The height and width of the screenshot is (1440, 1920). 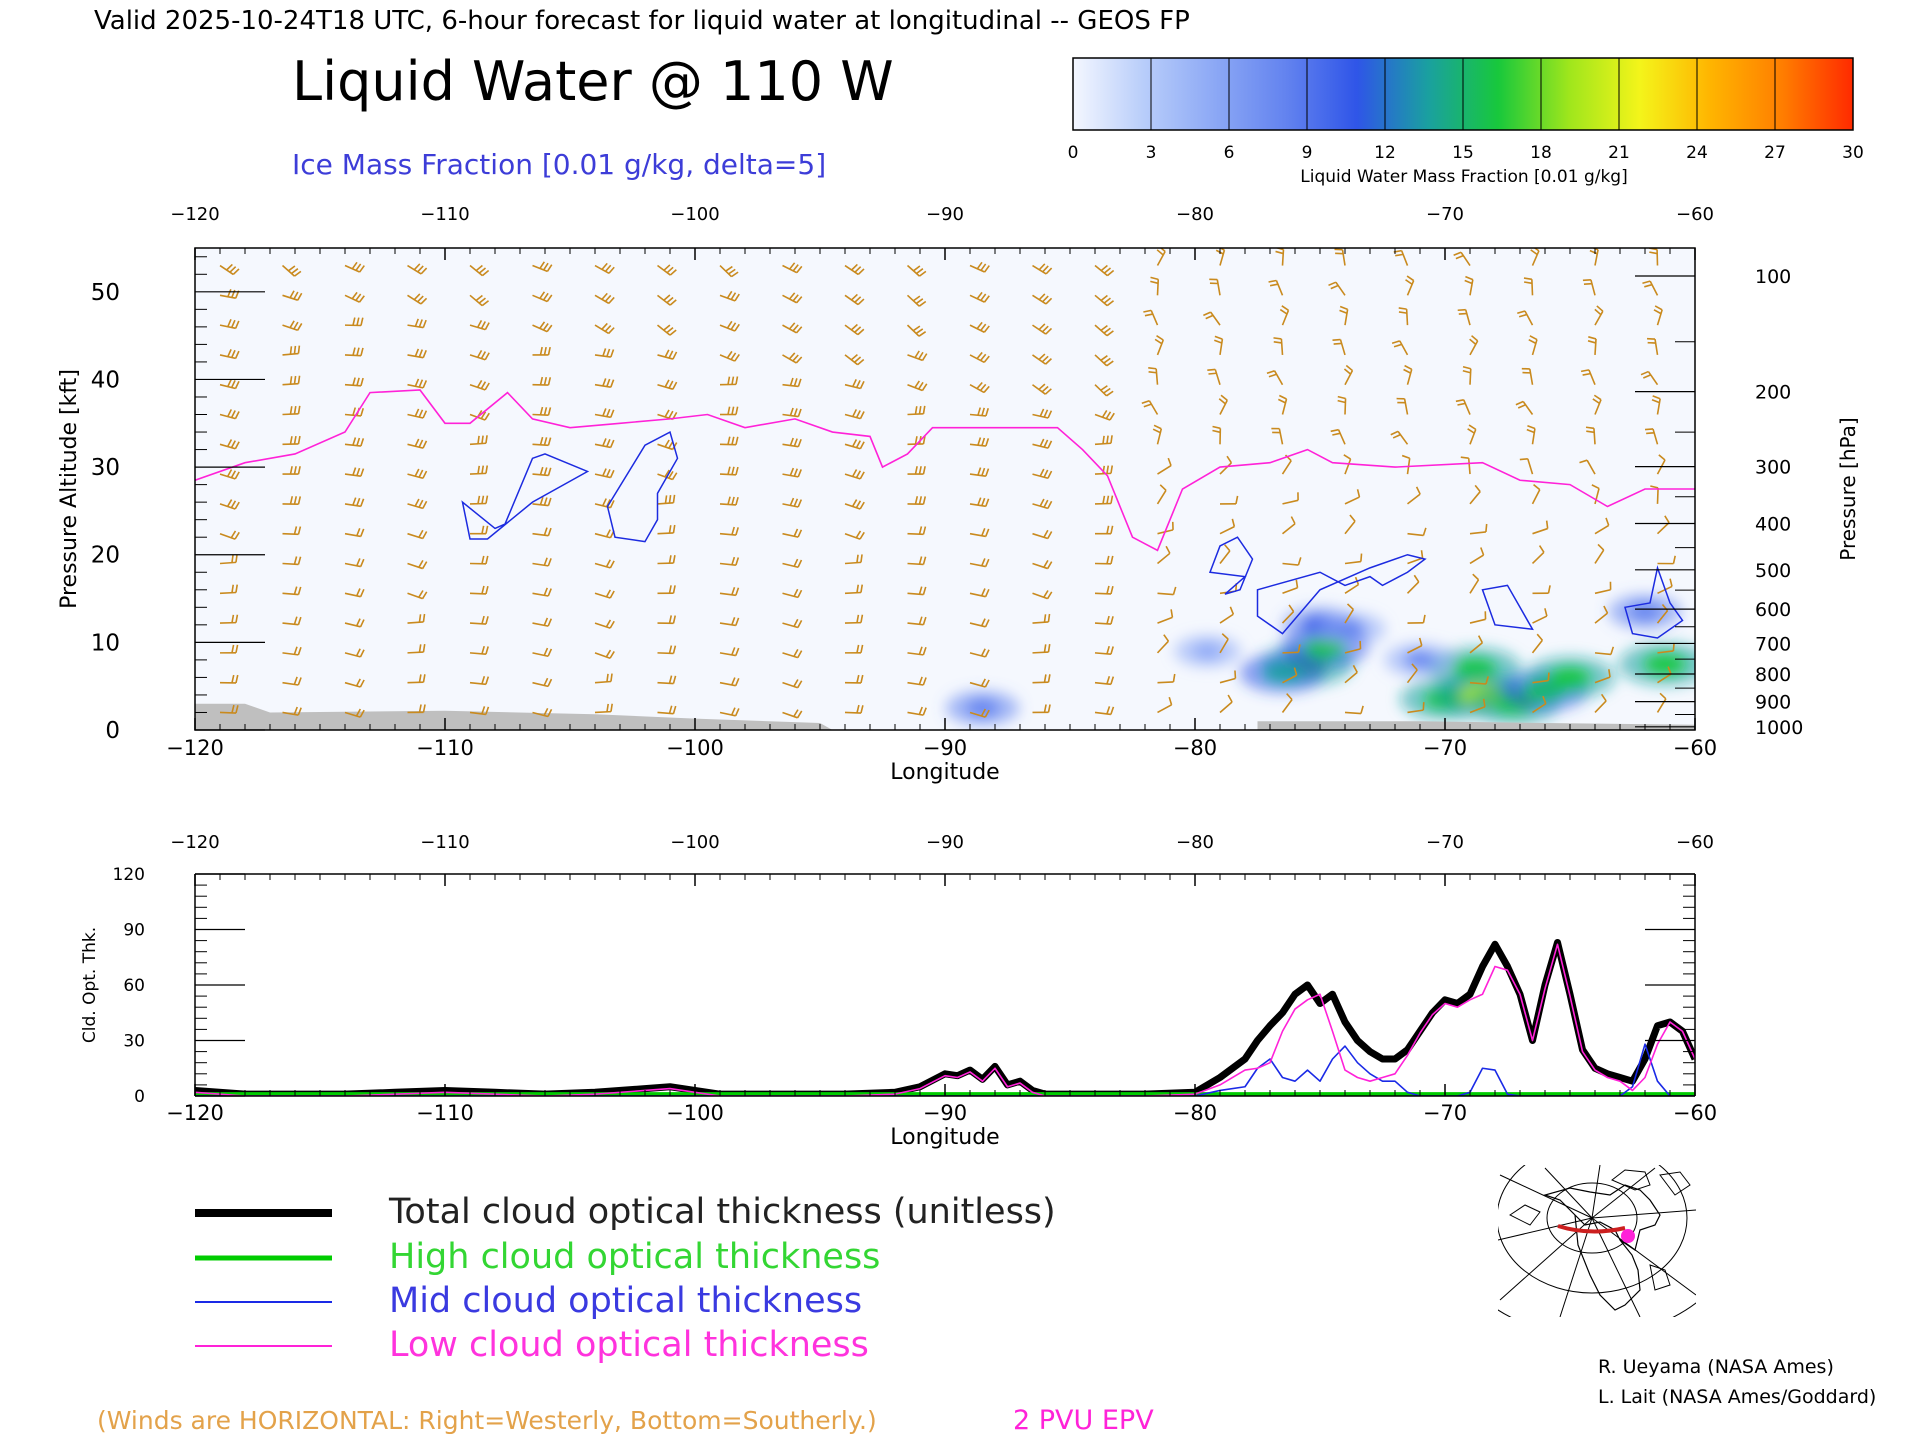 What do you see at coordinates (444, 842) in the screenshot?
I see `sub-x-top-tick-label: −110` at bounding box center [444, 842].